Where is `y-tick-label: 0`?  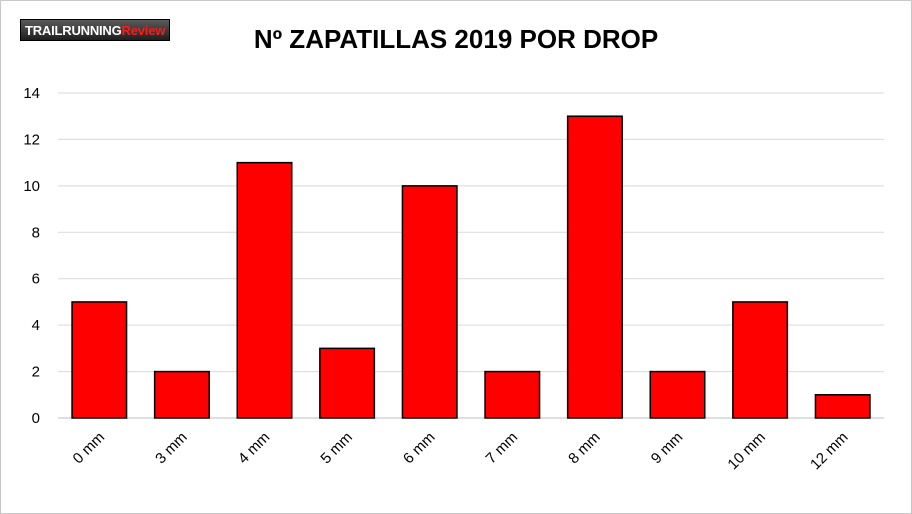 y-tick-label: 0 is located at coordinates (36, 418).